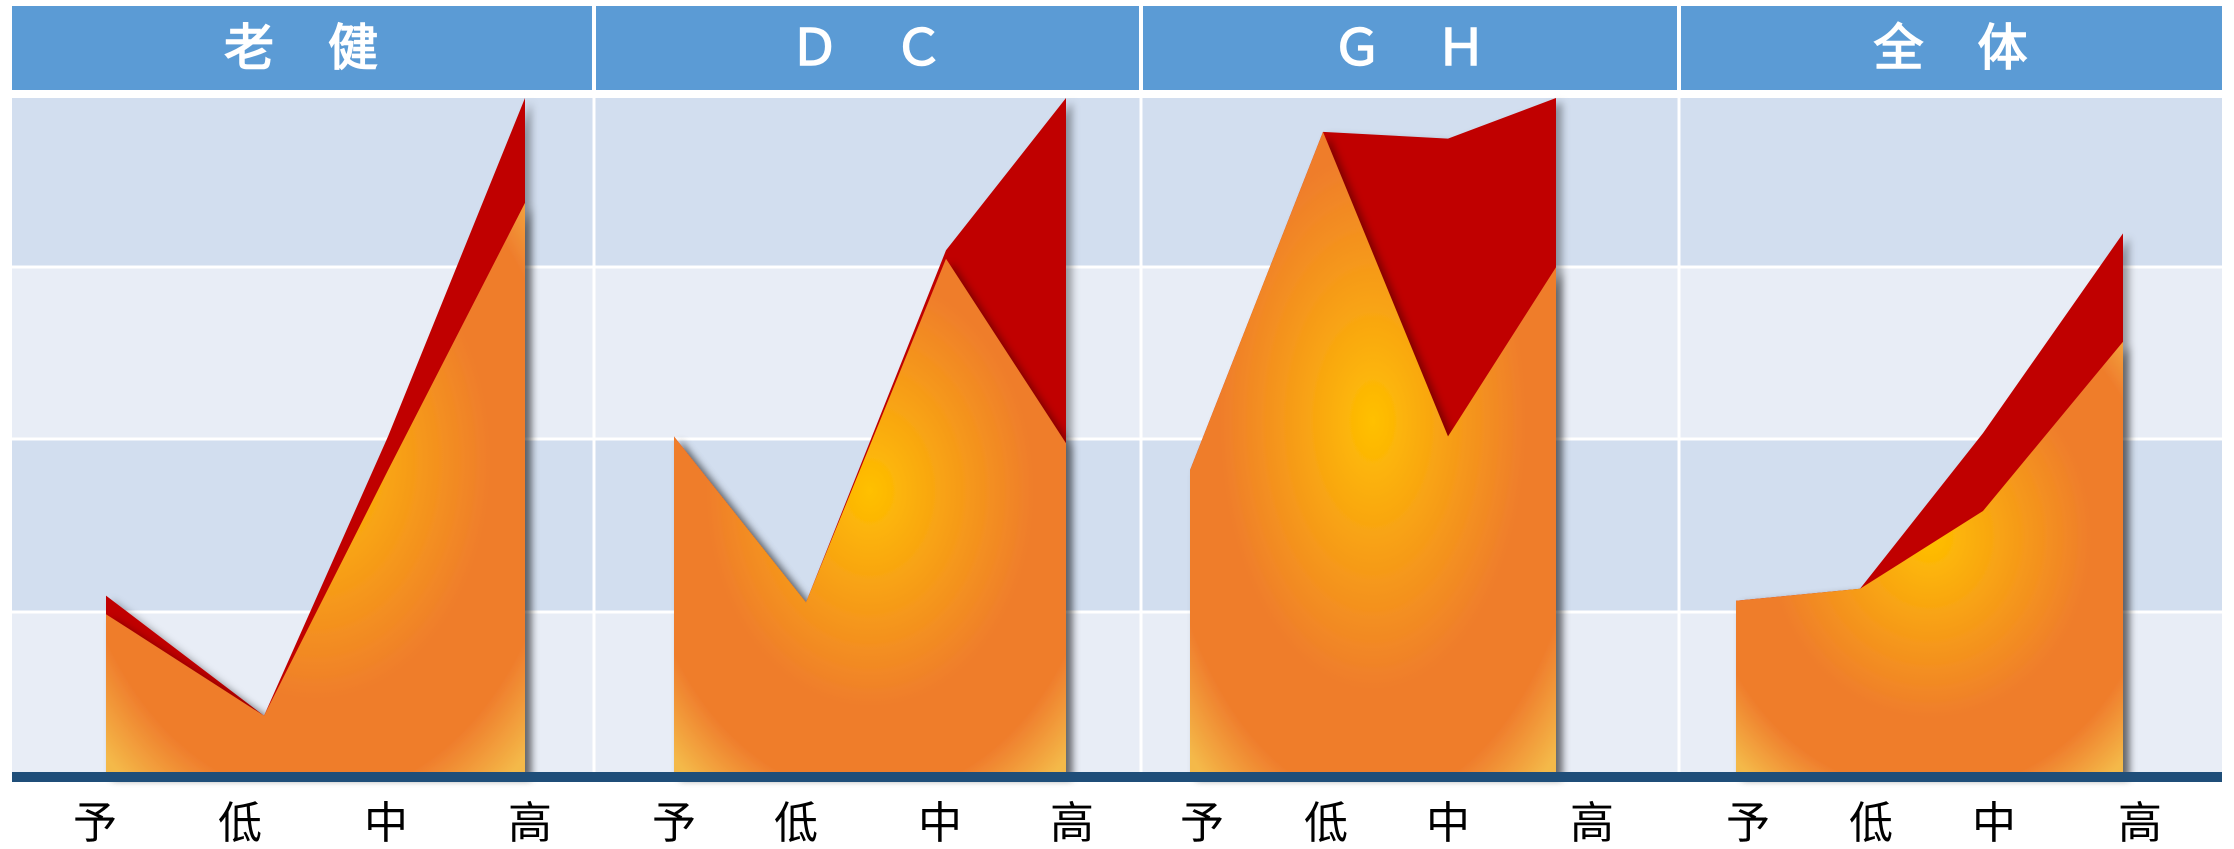 Image resolution: width=2234 pixels, height=849 pixels. What do you see at coordinates (1117, 810) in the screenshot?
I see `x-axis: 予低中高予低中高予低中高予低中高` at bounding box center [1117, 810].